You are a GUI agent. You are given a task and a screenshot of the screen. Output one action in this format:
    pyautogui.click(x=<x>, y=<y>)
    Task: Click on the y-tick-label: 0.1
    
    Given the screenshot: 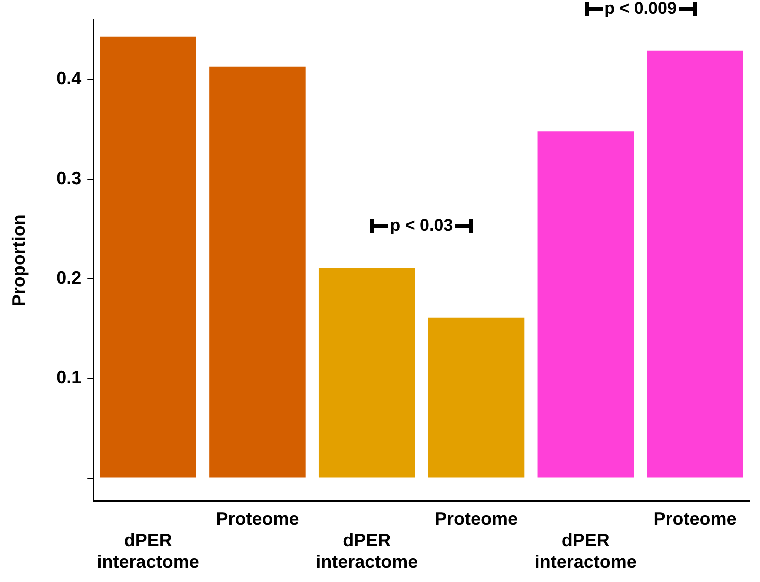 What is the action you would take?
    pyautogui.click(x=69, y=378)
    